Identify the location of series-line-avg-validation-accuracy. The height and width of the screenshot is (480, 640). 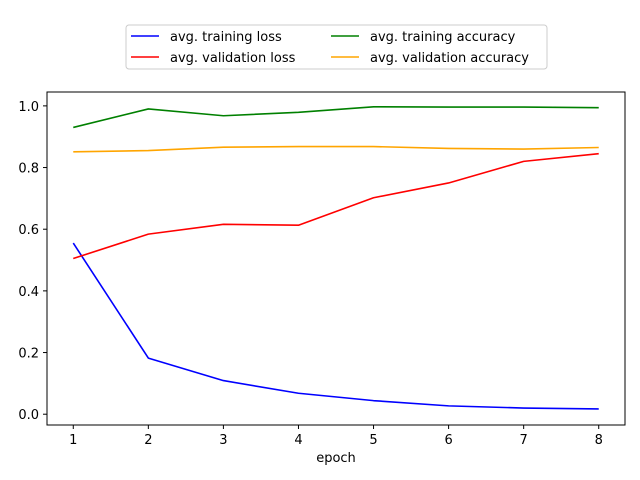
(336, 149).